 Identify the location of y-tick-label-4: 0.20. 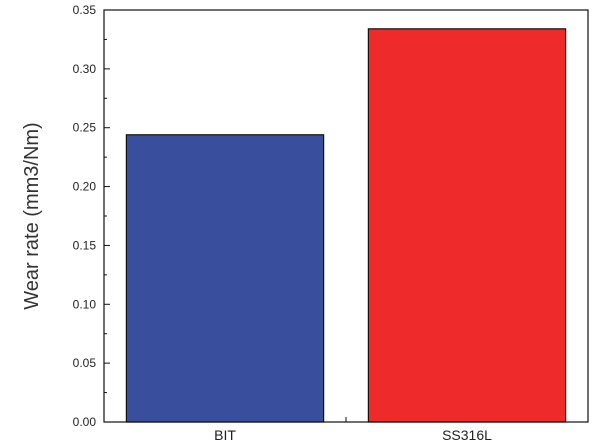
(85, 187).